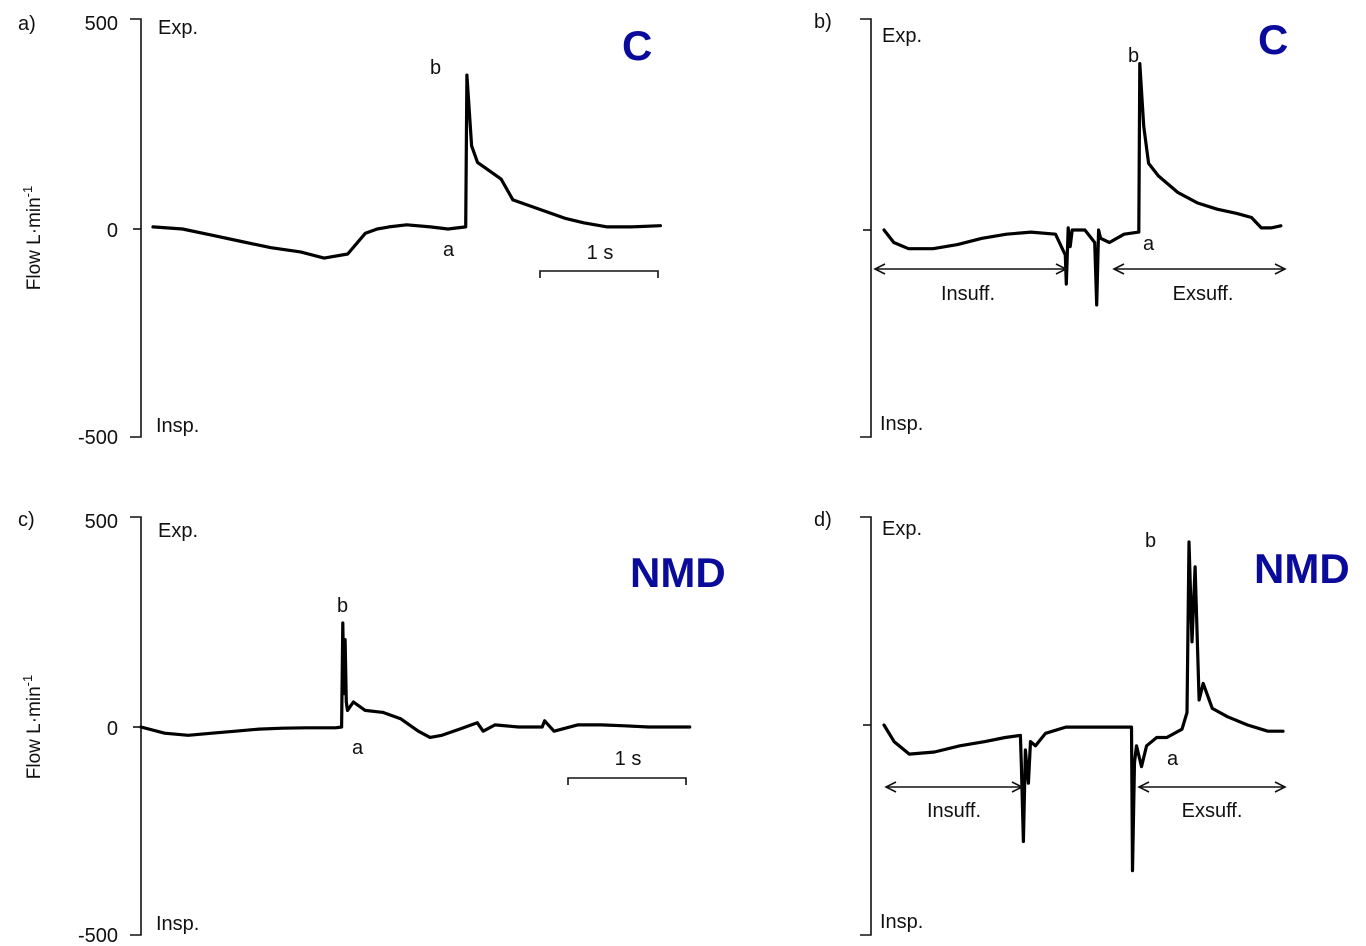 The width and height of the screenshot is (1366, 946). I want to click on panel-d-insp-label: Insp., so click(901, 922).